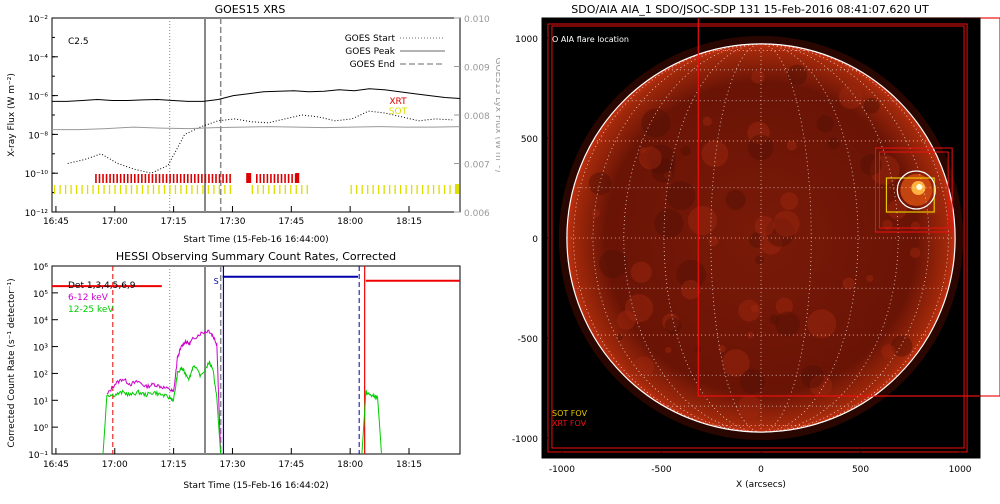 The width and height of the screenshot is (1000, 504). Describe the element at coordinates (350, 465) in the screenshot. I see `x-tick-label: 18:00` at that location.